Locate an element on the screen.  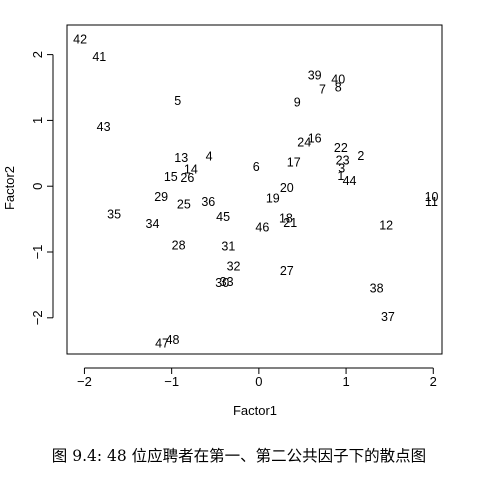
point-label: 15 is located at coordinates (171, 177).